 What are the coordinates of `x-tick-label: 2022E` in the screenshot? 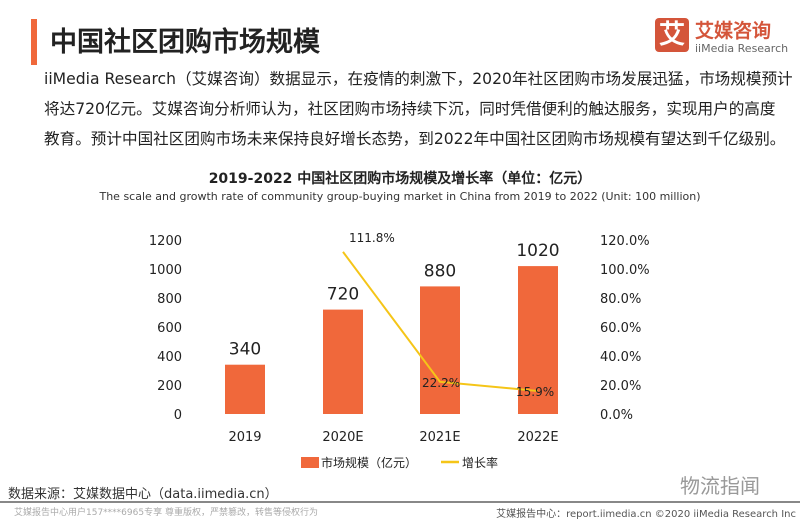 It's located at (537, 437).